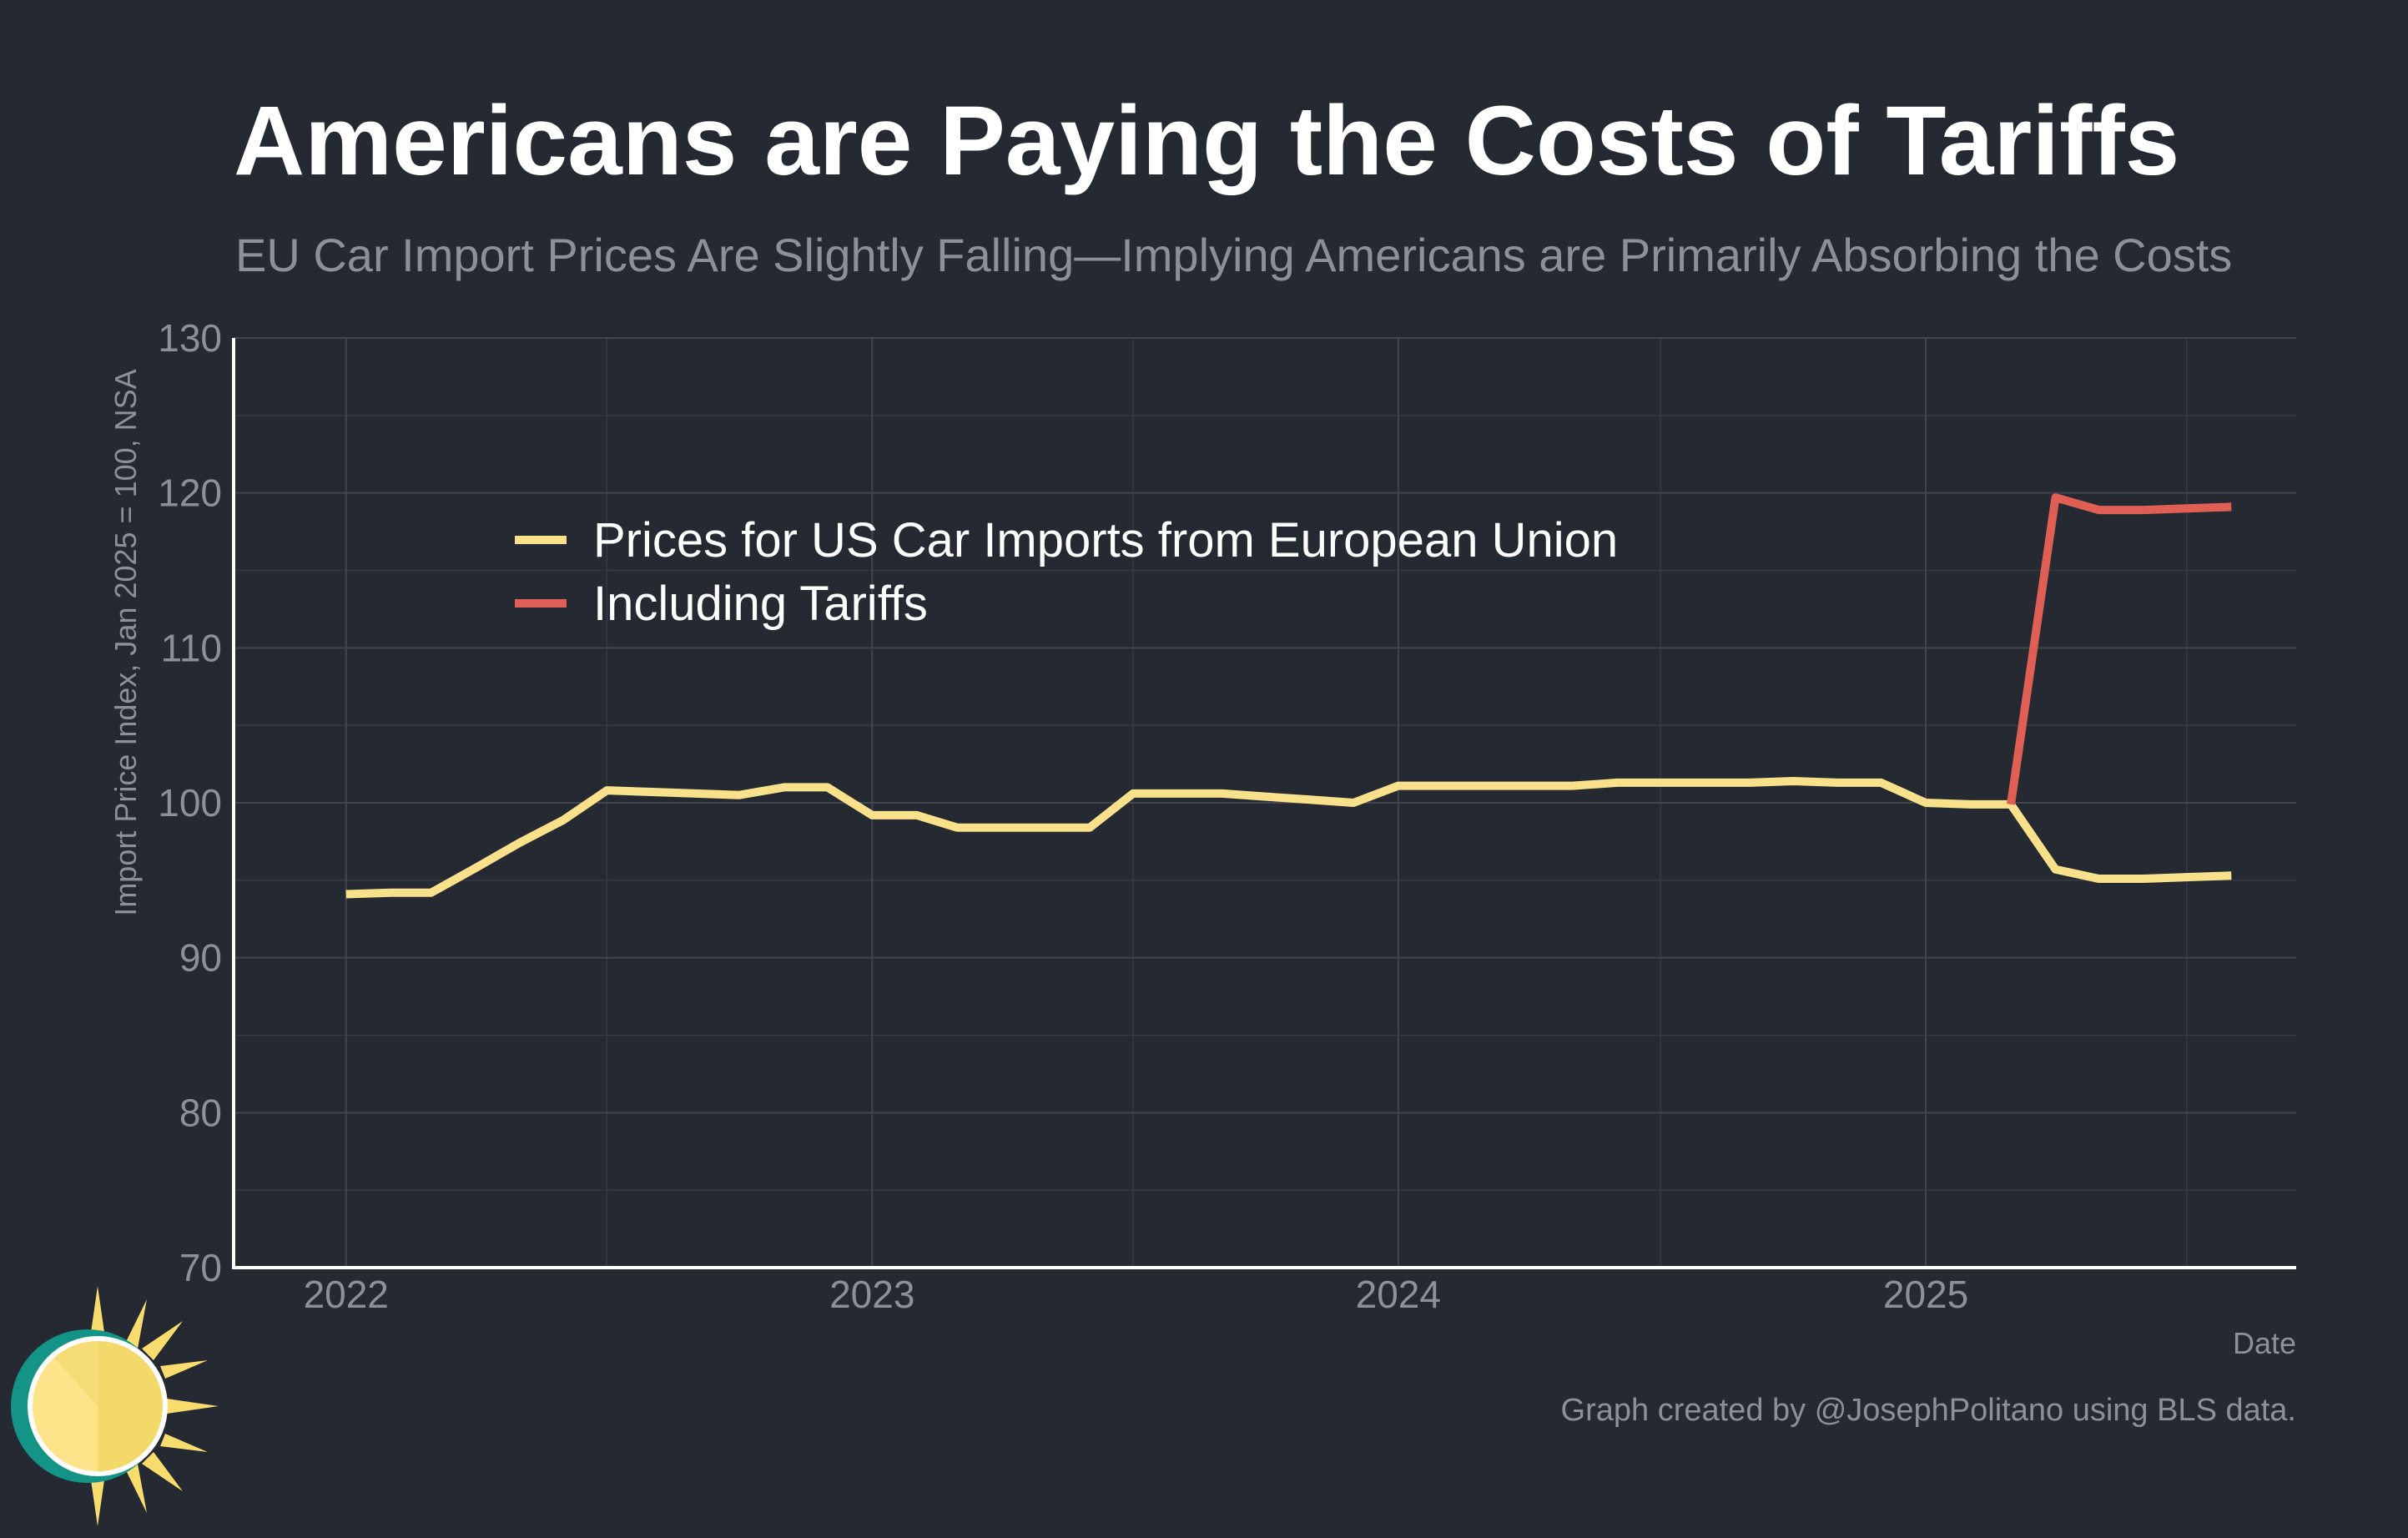  I want to click on x-tick-label: 2023, so click(871, 1294).